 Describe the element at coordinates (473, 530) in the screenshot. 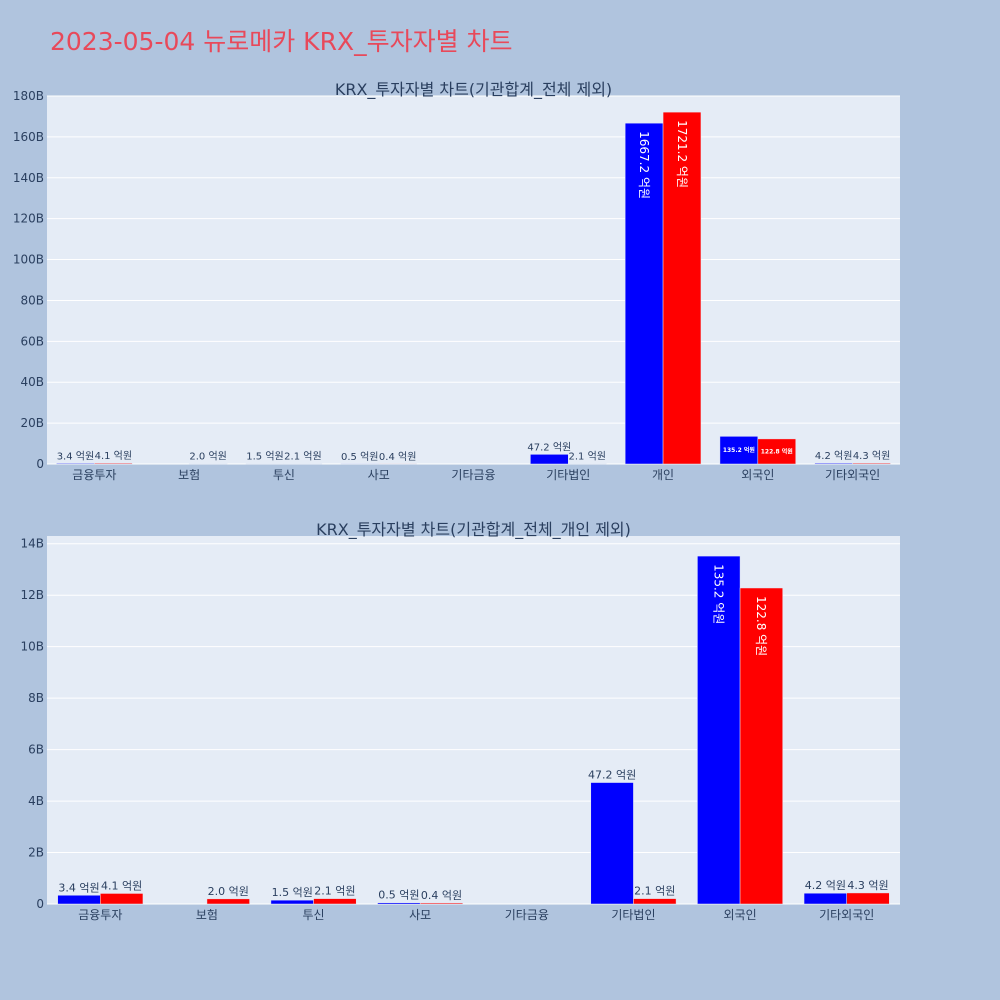

I see `chart-title: KRX_투자자별 차트(기관합계_전체_개인 제외)` at that location.